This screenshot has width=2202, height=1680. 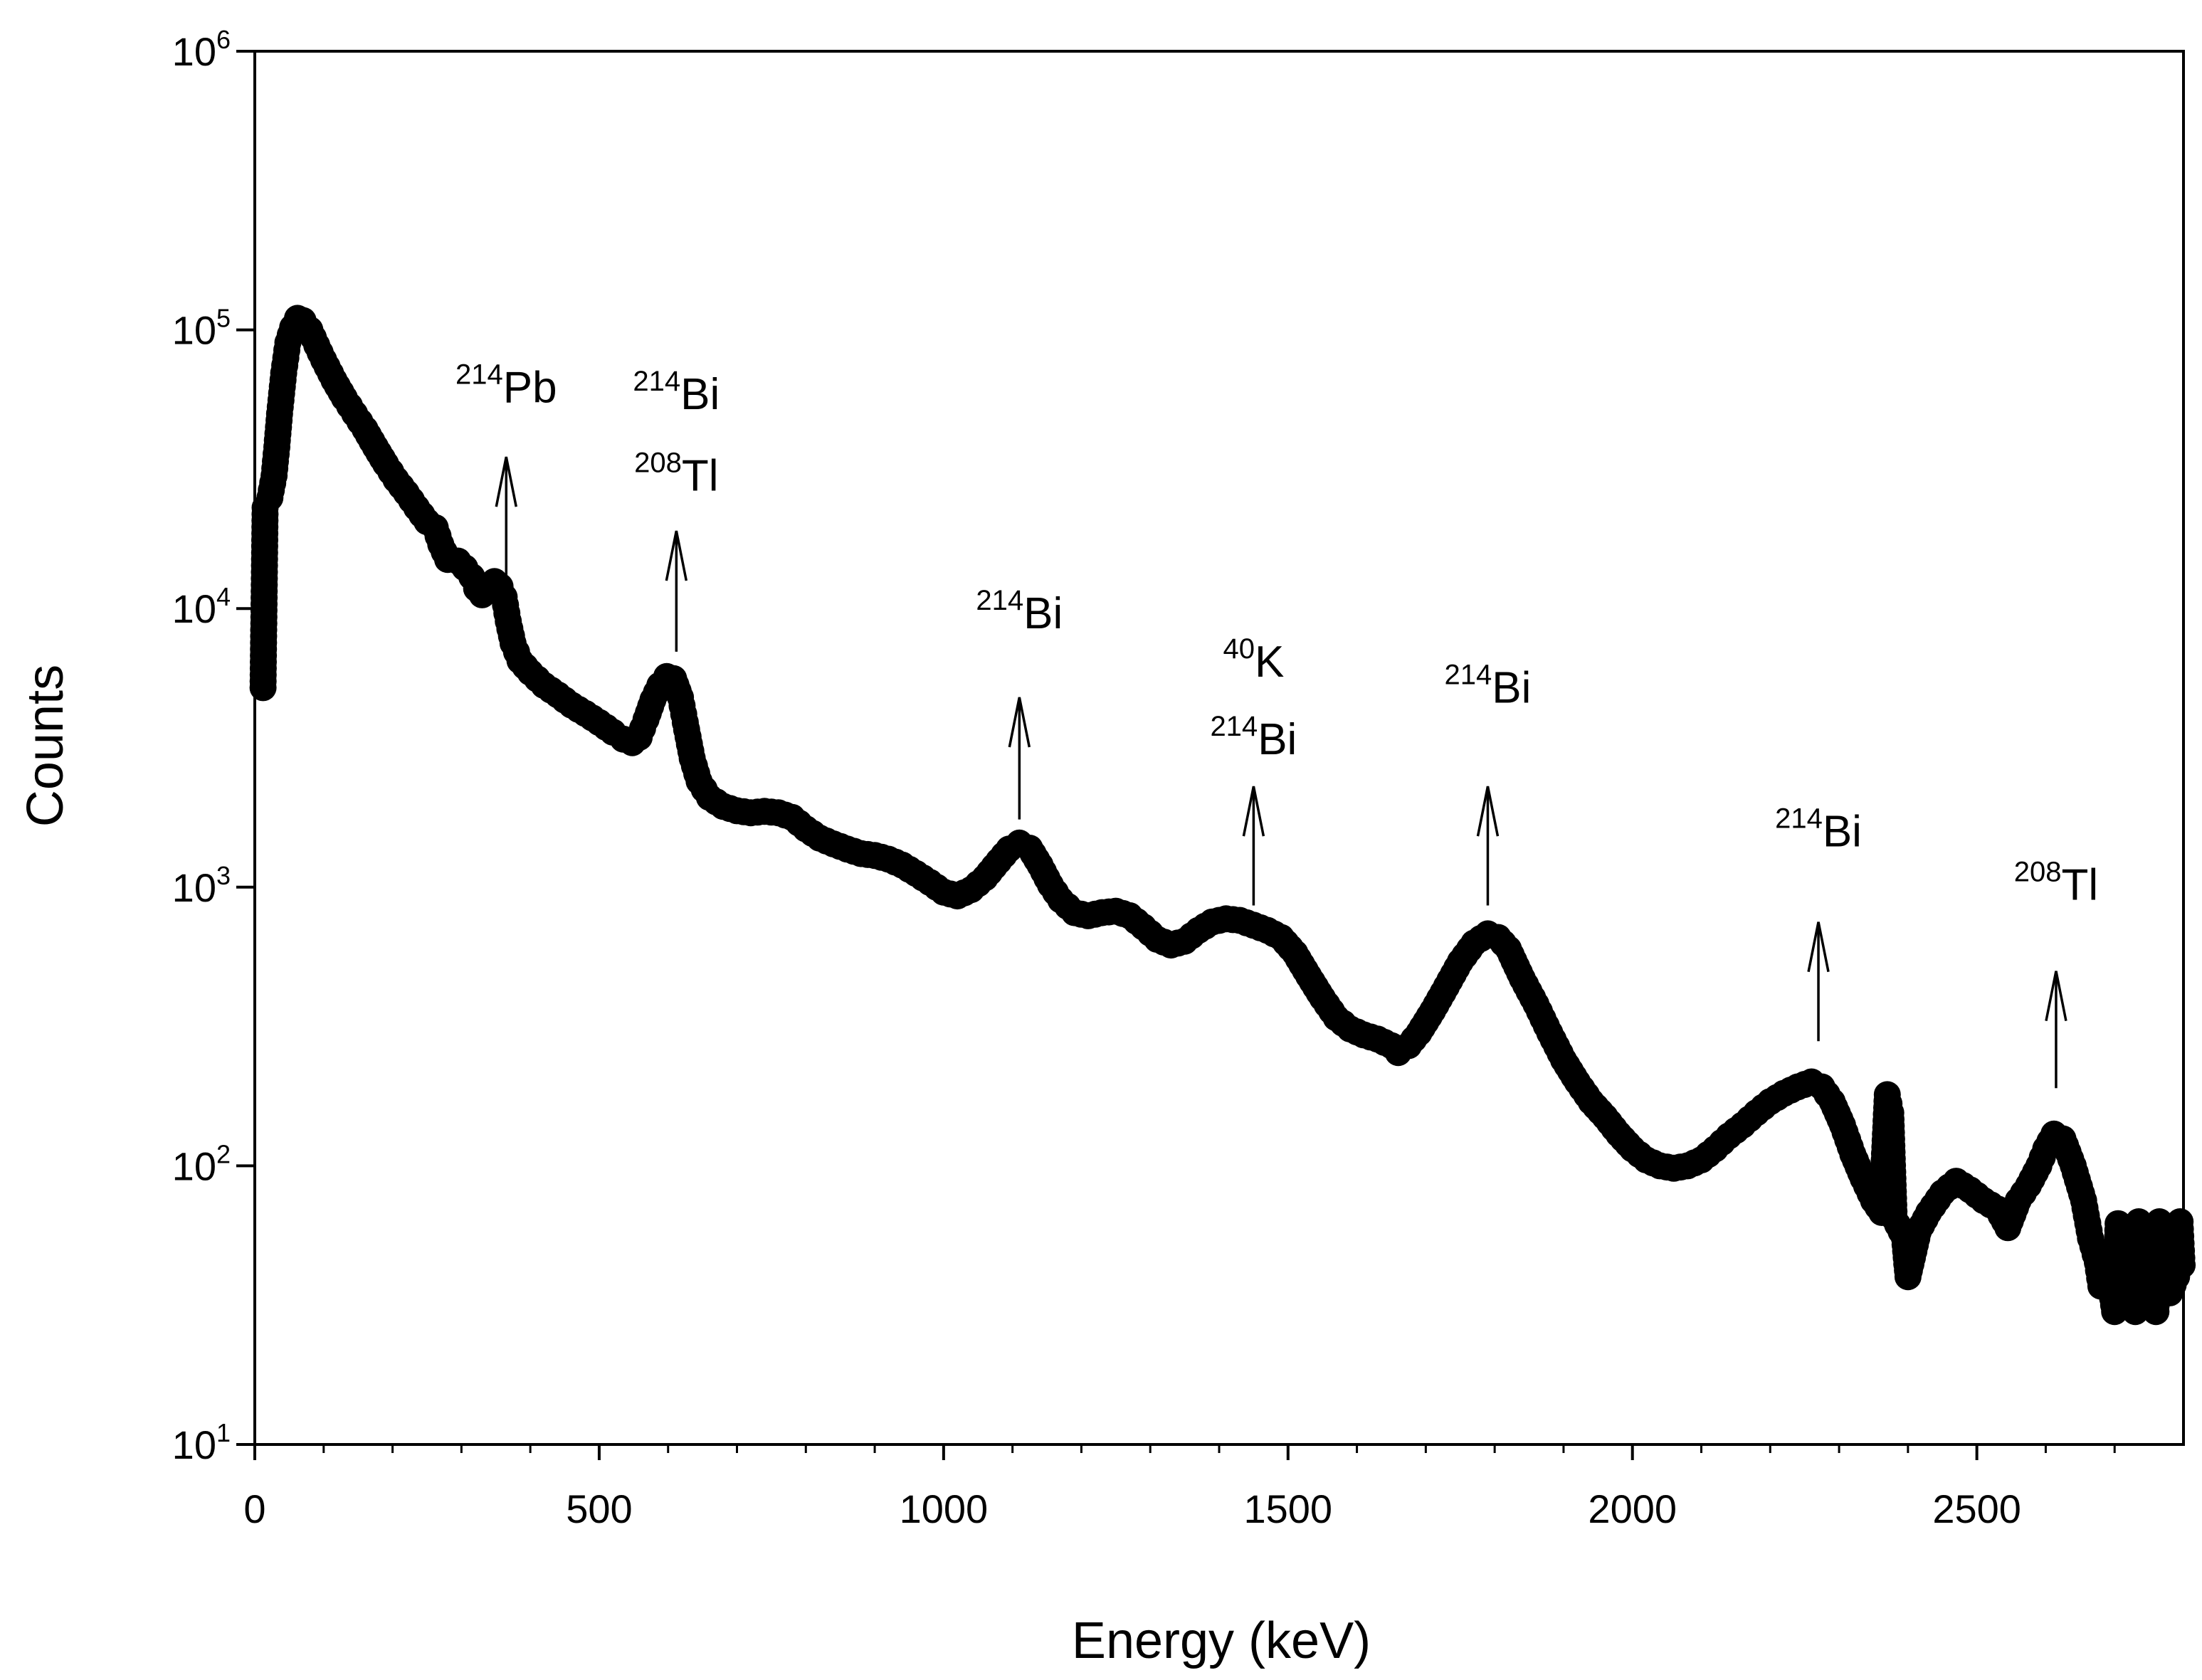 What do you see at coordinates (1221, 1640) in the screenshot?
I see `x-axis-title: Energy (keV)` at bounding box center [1221, 1640].